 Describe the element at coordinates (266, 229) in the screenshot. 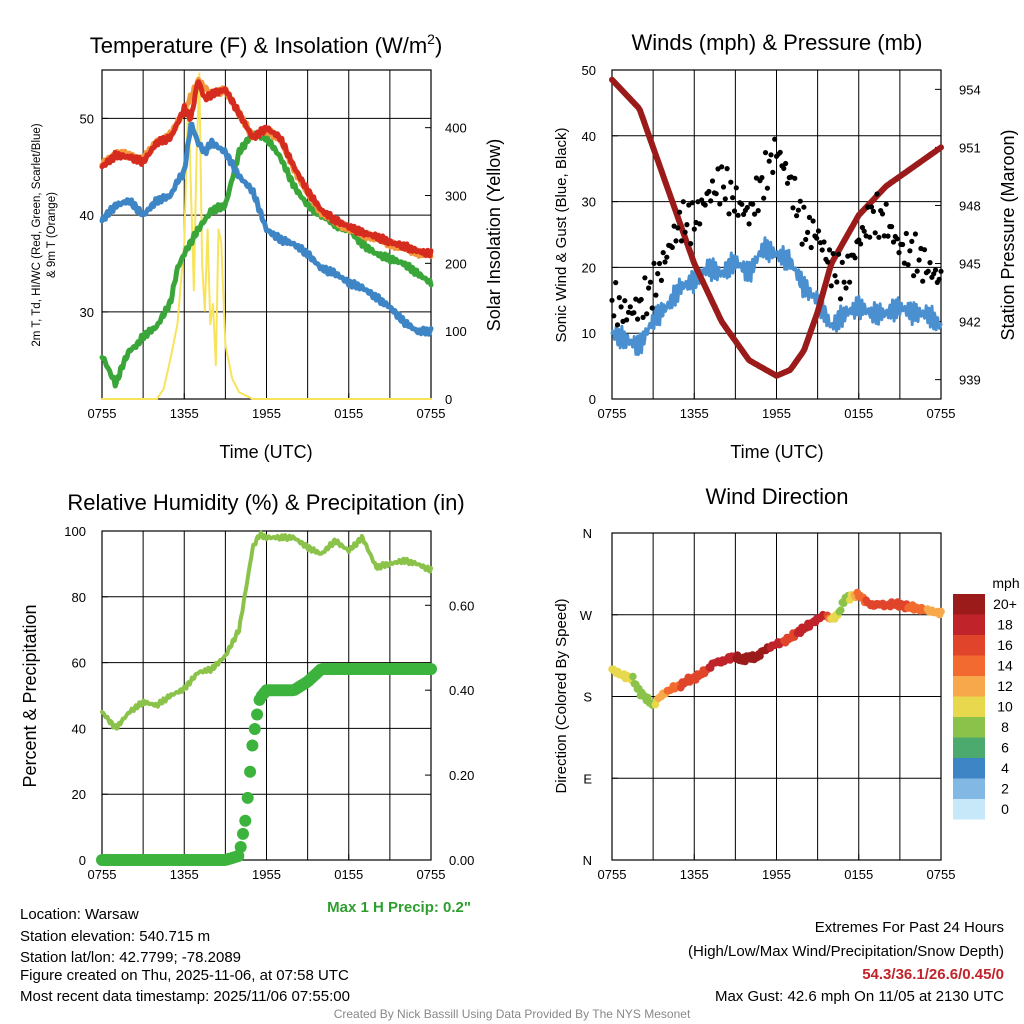

I see `temp-series-heat-index-wind-chill` at that location.